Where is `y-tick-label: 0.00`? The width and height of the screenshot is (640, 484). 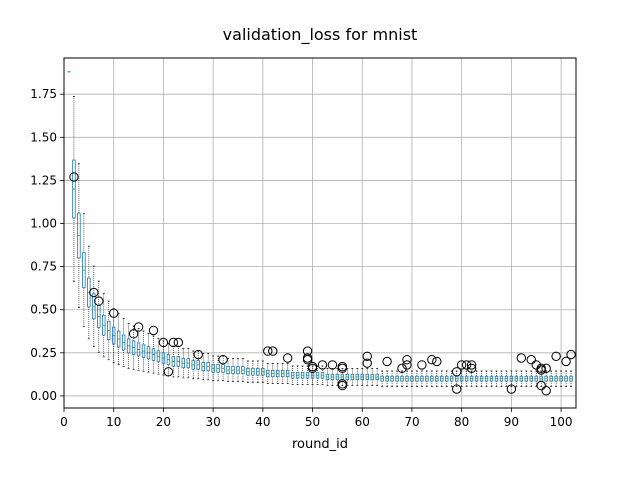 y-tick-label: 0.00 is located at coordinates (43, 396).